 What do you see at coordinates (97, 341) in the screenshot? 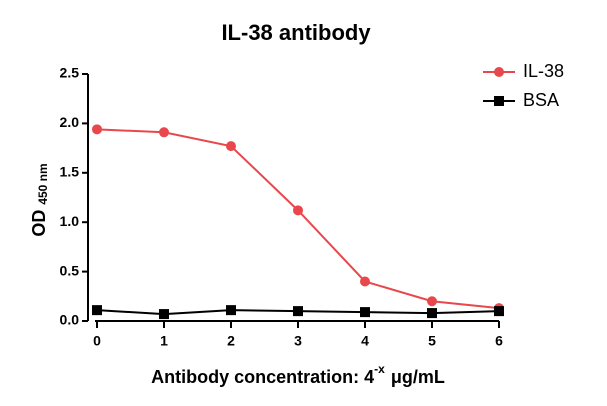
I see `x-tick-label: 0` at bounding box center [97, 341].